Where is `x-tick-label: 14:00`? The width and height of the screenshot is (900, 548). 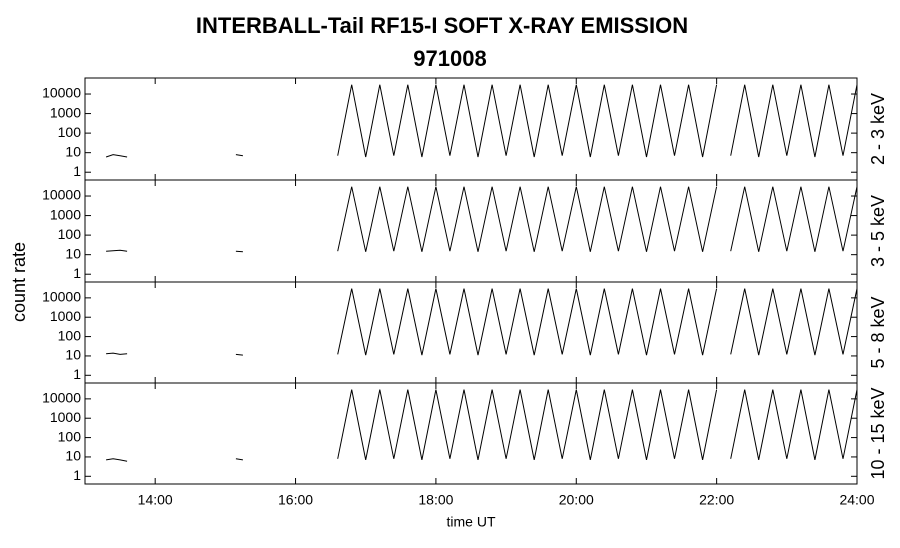
x-tick-label: 14:00 is located at coordinates (155, 500).